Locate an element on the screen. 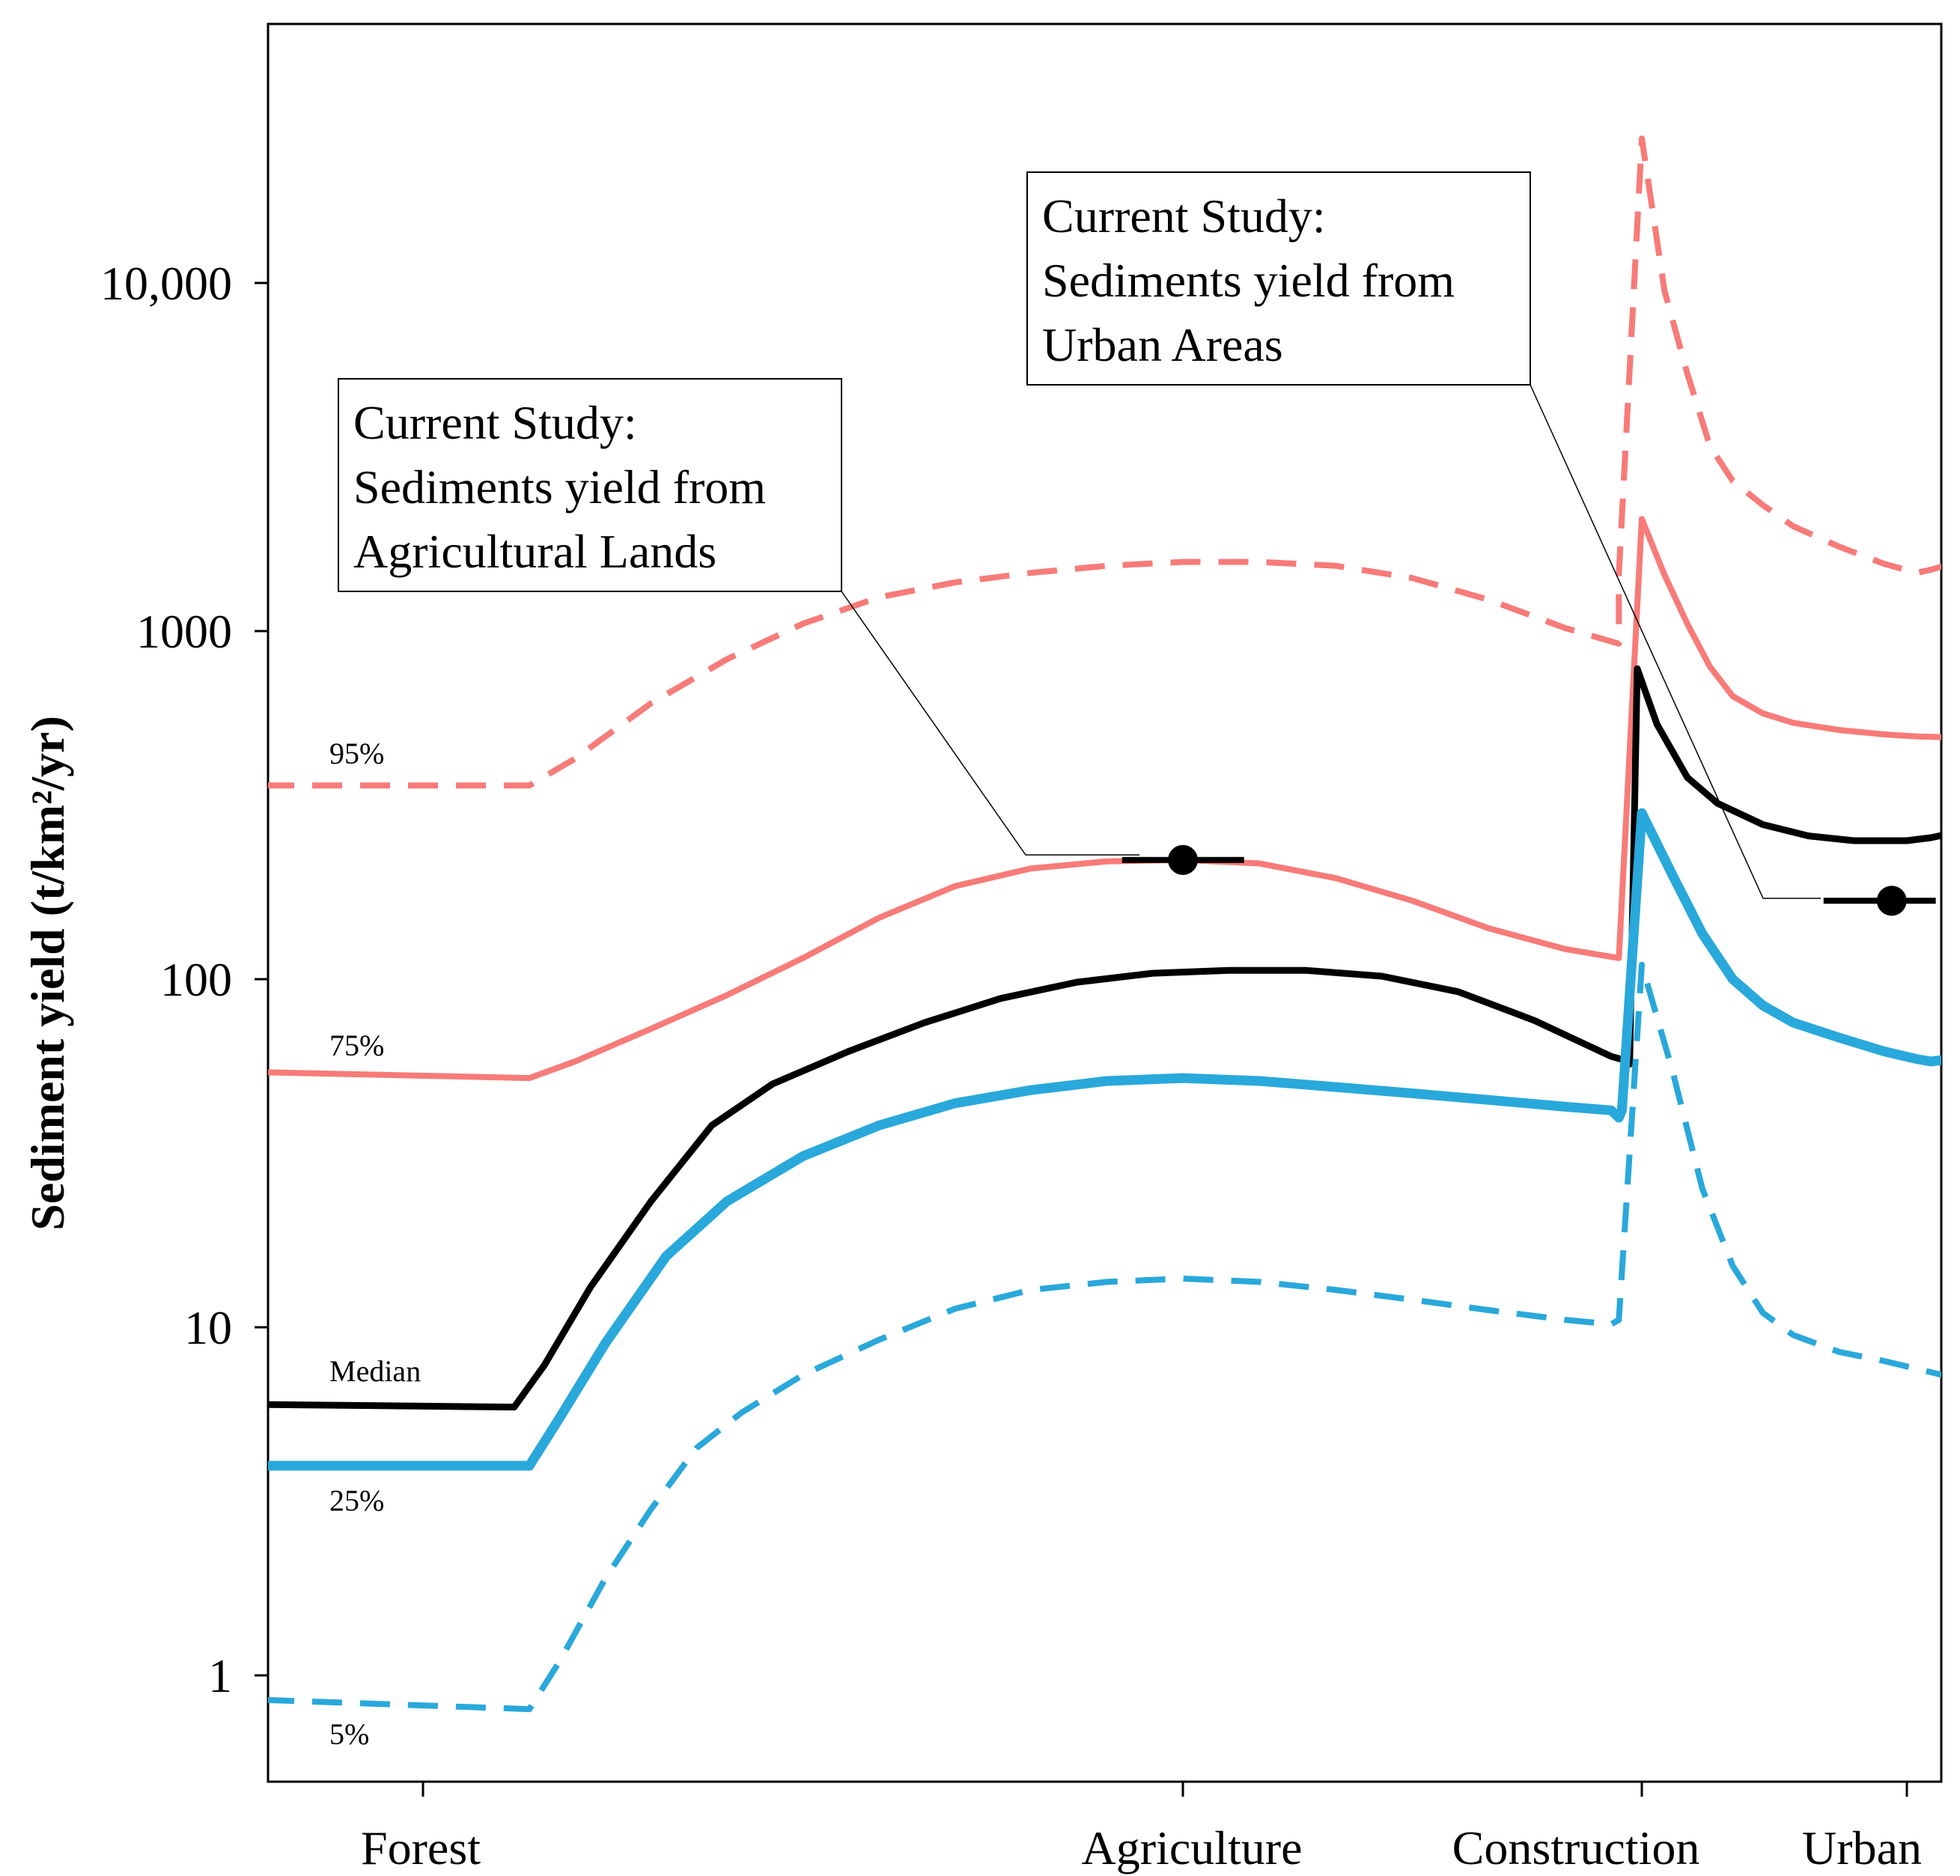 The width and height of the screenshot is (1960, 1876). y-tick-label: 10,000 is located at coordinates (166, 283).